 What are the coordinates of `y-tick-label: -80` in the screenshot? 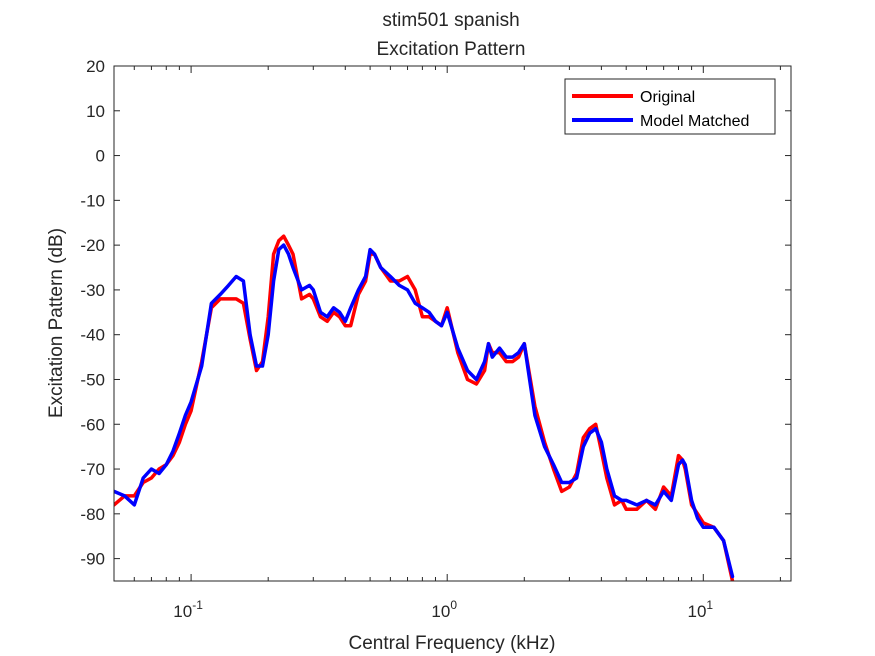 It's located at (92, 514).